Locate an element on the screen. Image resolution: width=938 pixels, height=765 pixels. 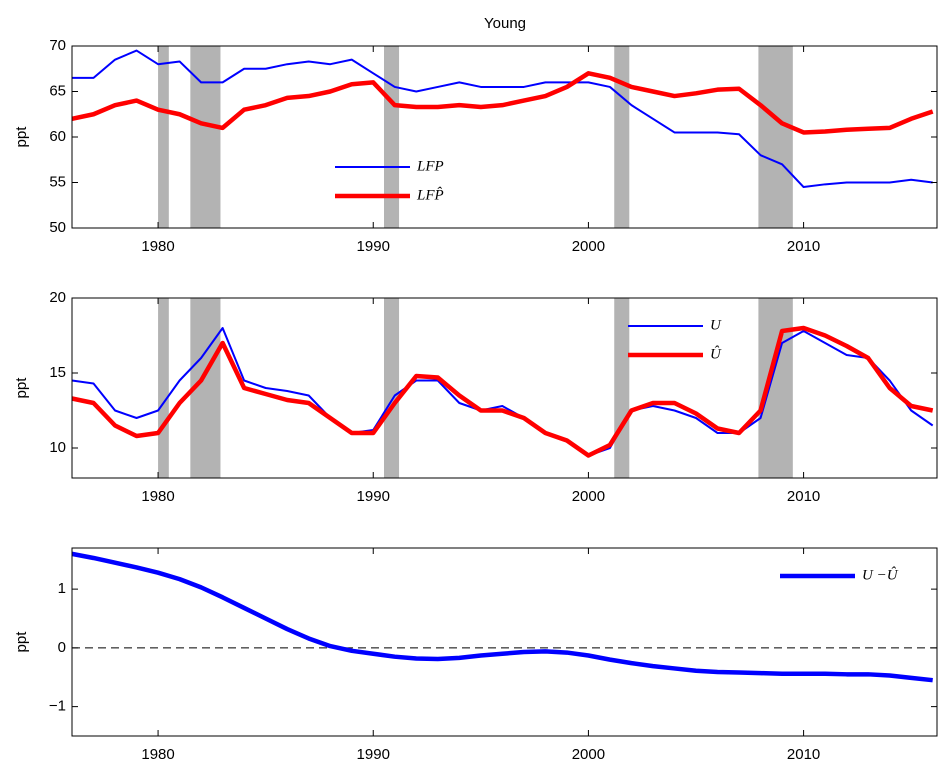
y-tick-label: 55 is located at coordinates (57, 181).